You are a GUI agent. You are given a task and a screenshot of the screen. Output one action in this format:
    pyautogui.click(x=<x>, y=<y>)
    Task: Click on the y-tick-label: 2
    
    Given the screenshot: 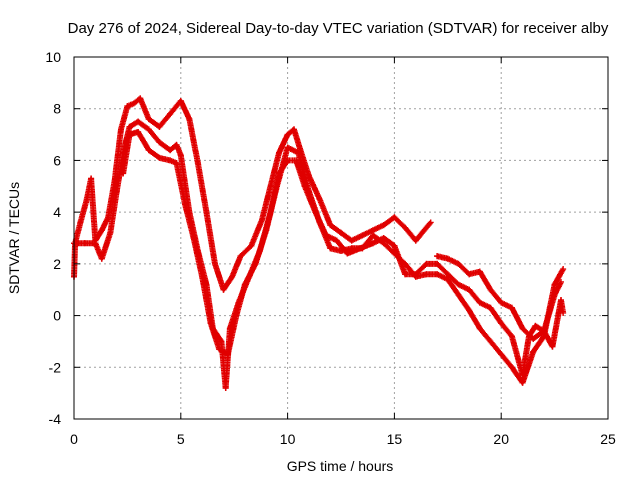 What is the action you would take?
    pyautogui.click(x=57, y=264)
    